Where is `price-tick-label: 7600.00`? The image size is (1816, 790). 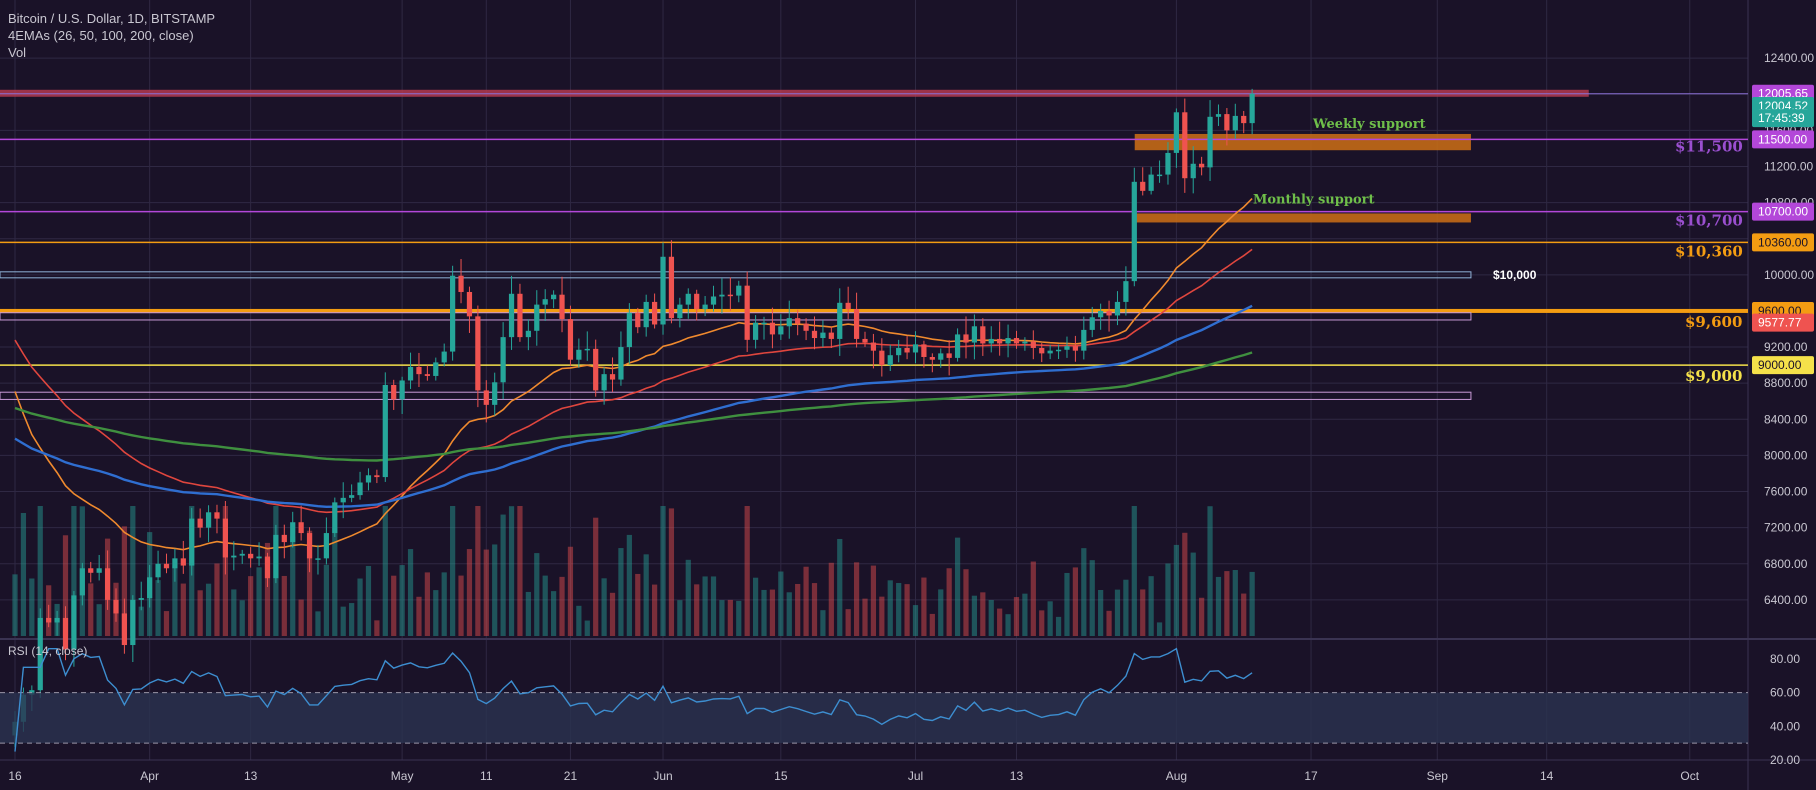 price-tick-label: 7600.00 is located at coordinates (1786, 492).